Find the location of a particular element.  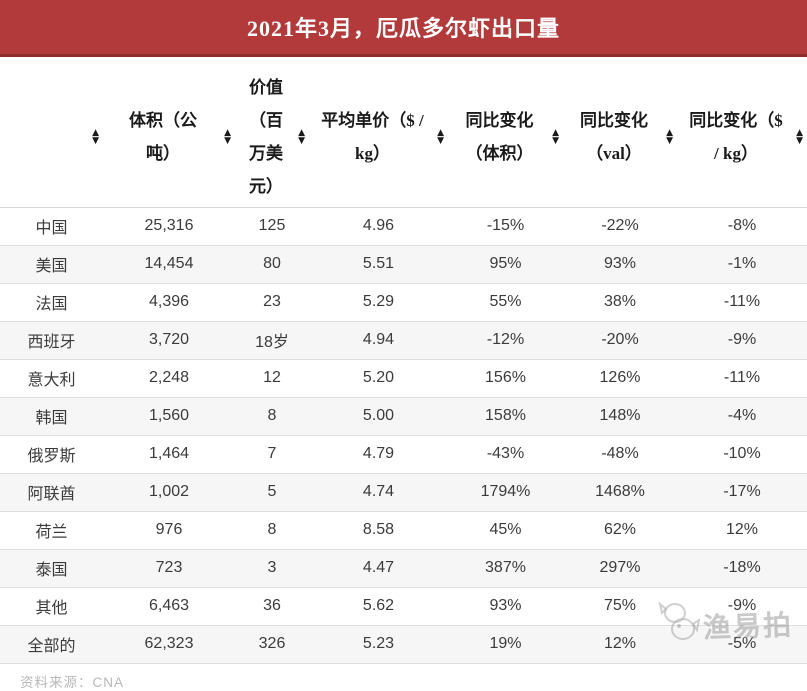

value-cell: 62% is located at coordinates (620, 530).